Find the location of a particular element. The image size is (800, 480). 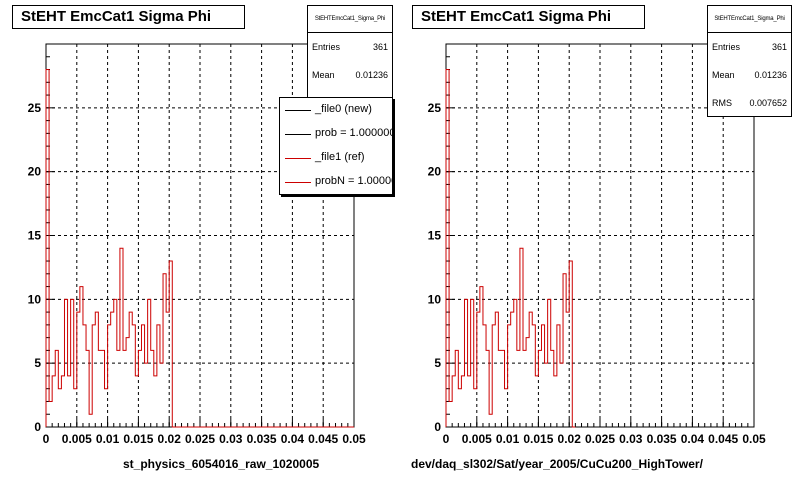

legend-label: probN = 1.000000 is located at coordinates (353, 181).